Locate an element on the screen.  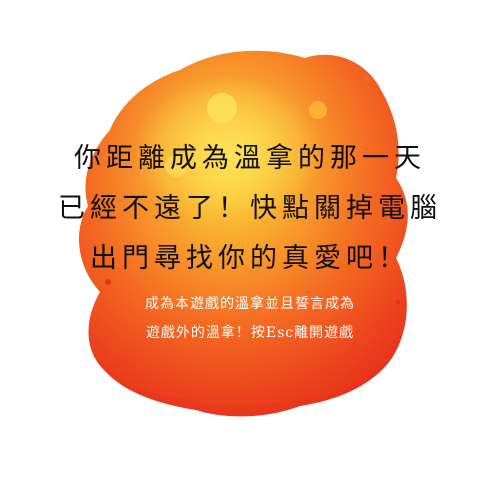
subtext-line-1: 成為本遊戲的溫拿並且誓言成為 is located at coordinates (250, 304).